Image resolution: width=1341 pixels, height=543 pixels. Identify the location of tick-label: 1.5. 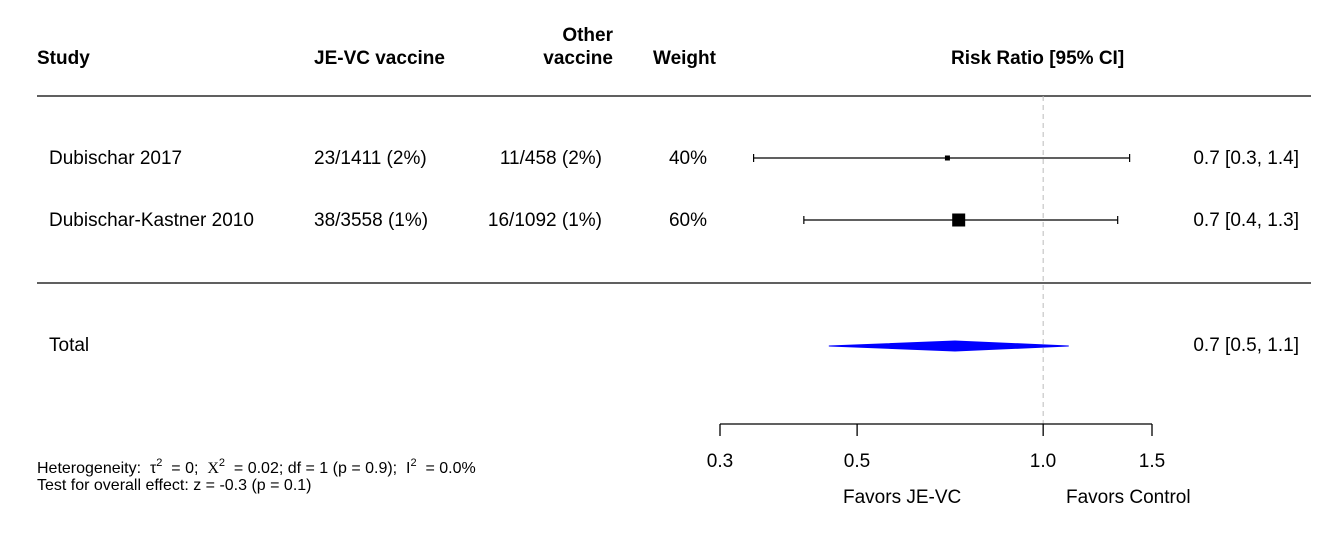
(1152, 461).